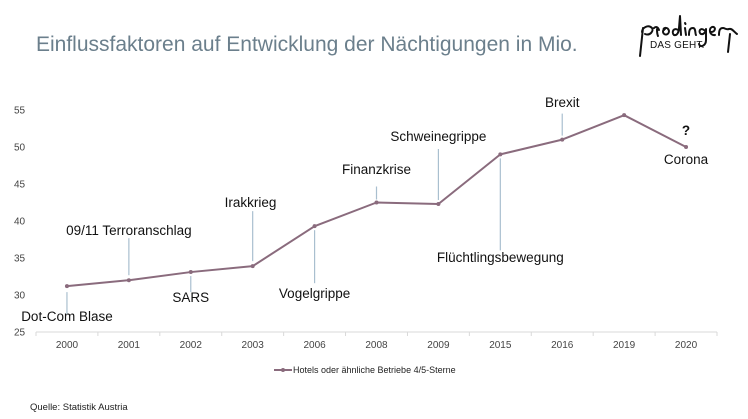 The width and height of the screenshot is (748, 419). Describe the element at coordinates (686, 345) in the screenshot. I see `x-tick-label: 2020` at that location.